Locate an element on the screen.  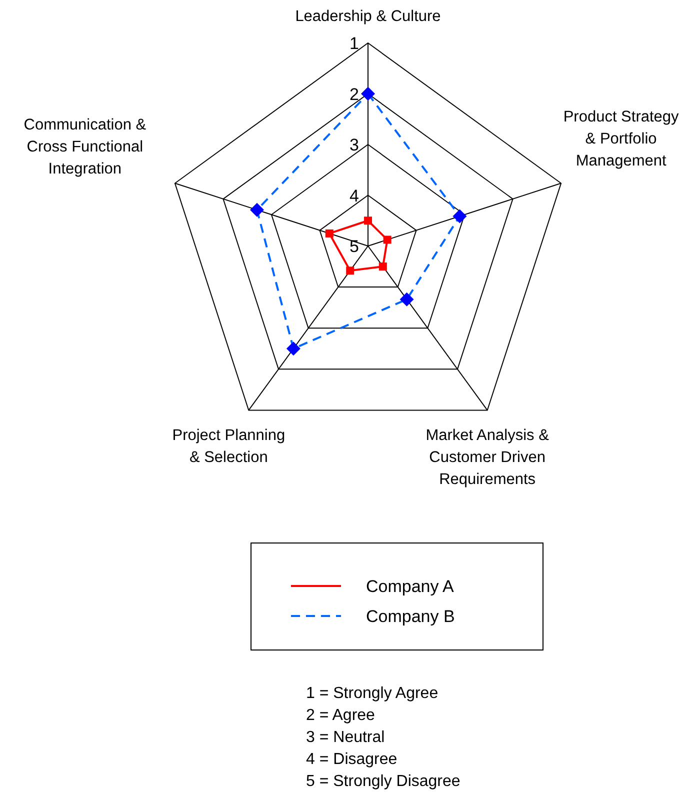
spoke-label: Project Planning & Selection is located at coordinates (229, 446).